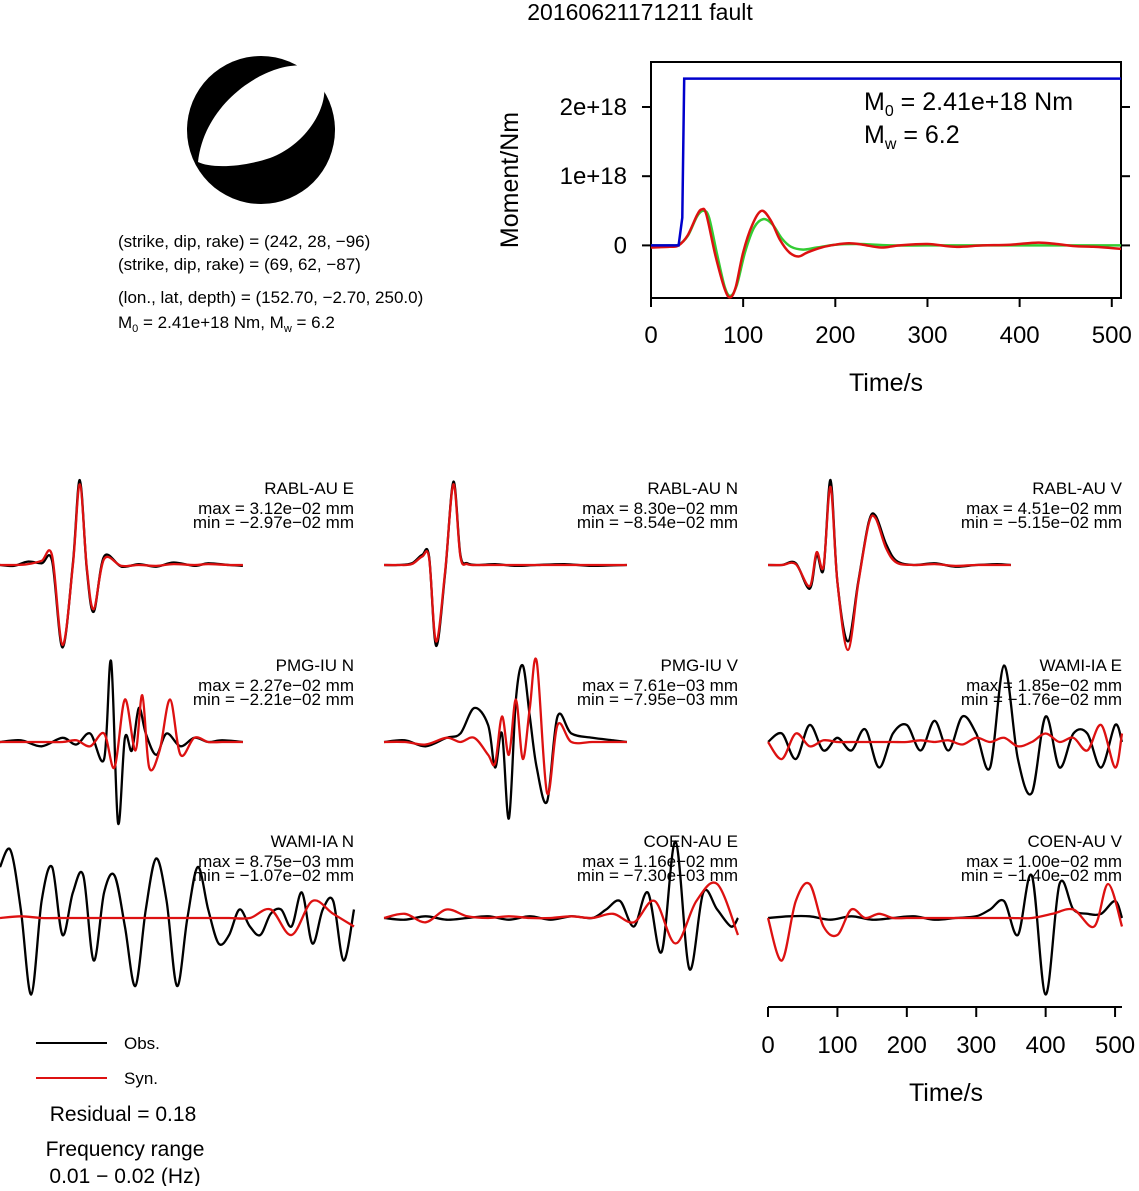 This screenshot has width=1139, height=1191. What do you see at coordinates (312, 841) in the screenshot?
I see `waveform-station-label: WAMI-IA N` at bounding box center [312, 841].